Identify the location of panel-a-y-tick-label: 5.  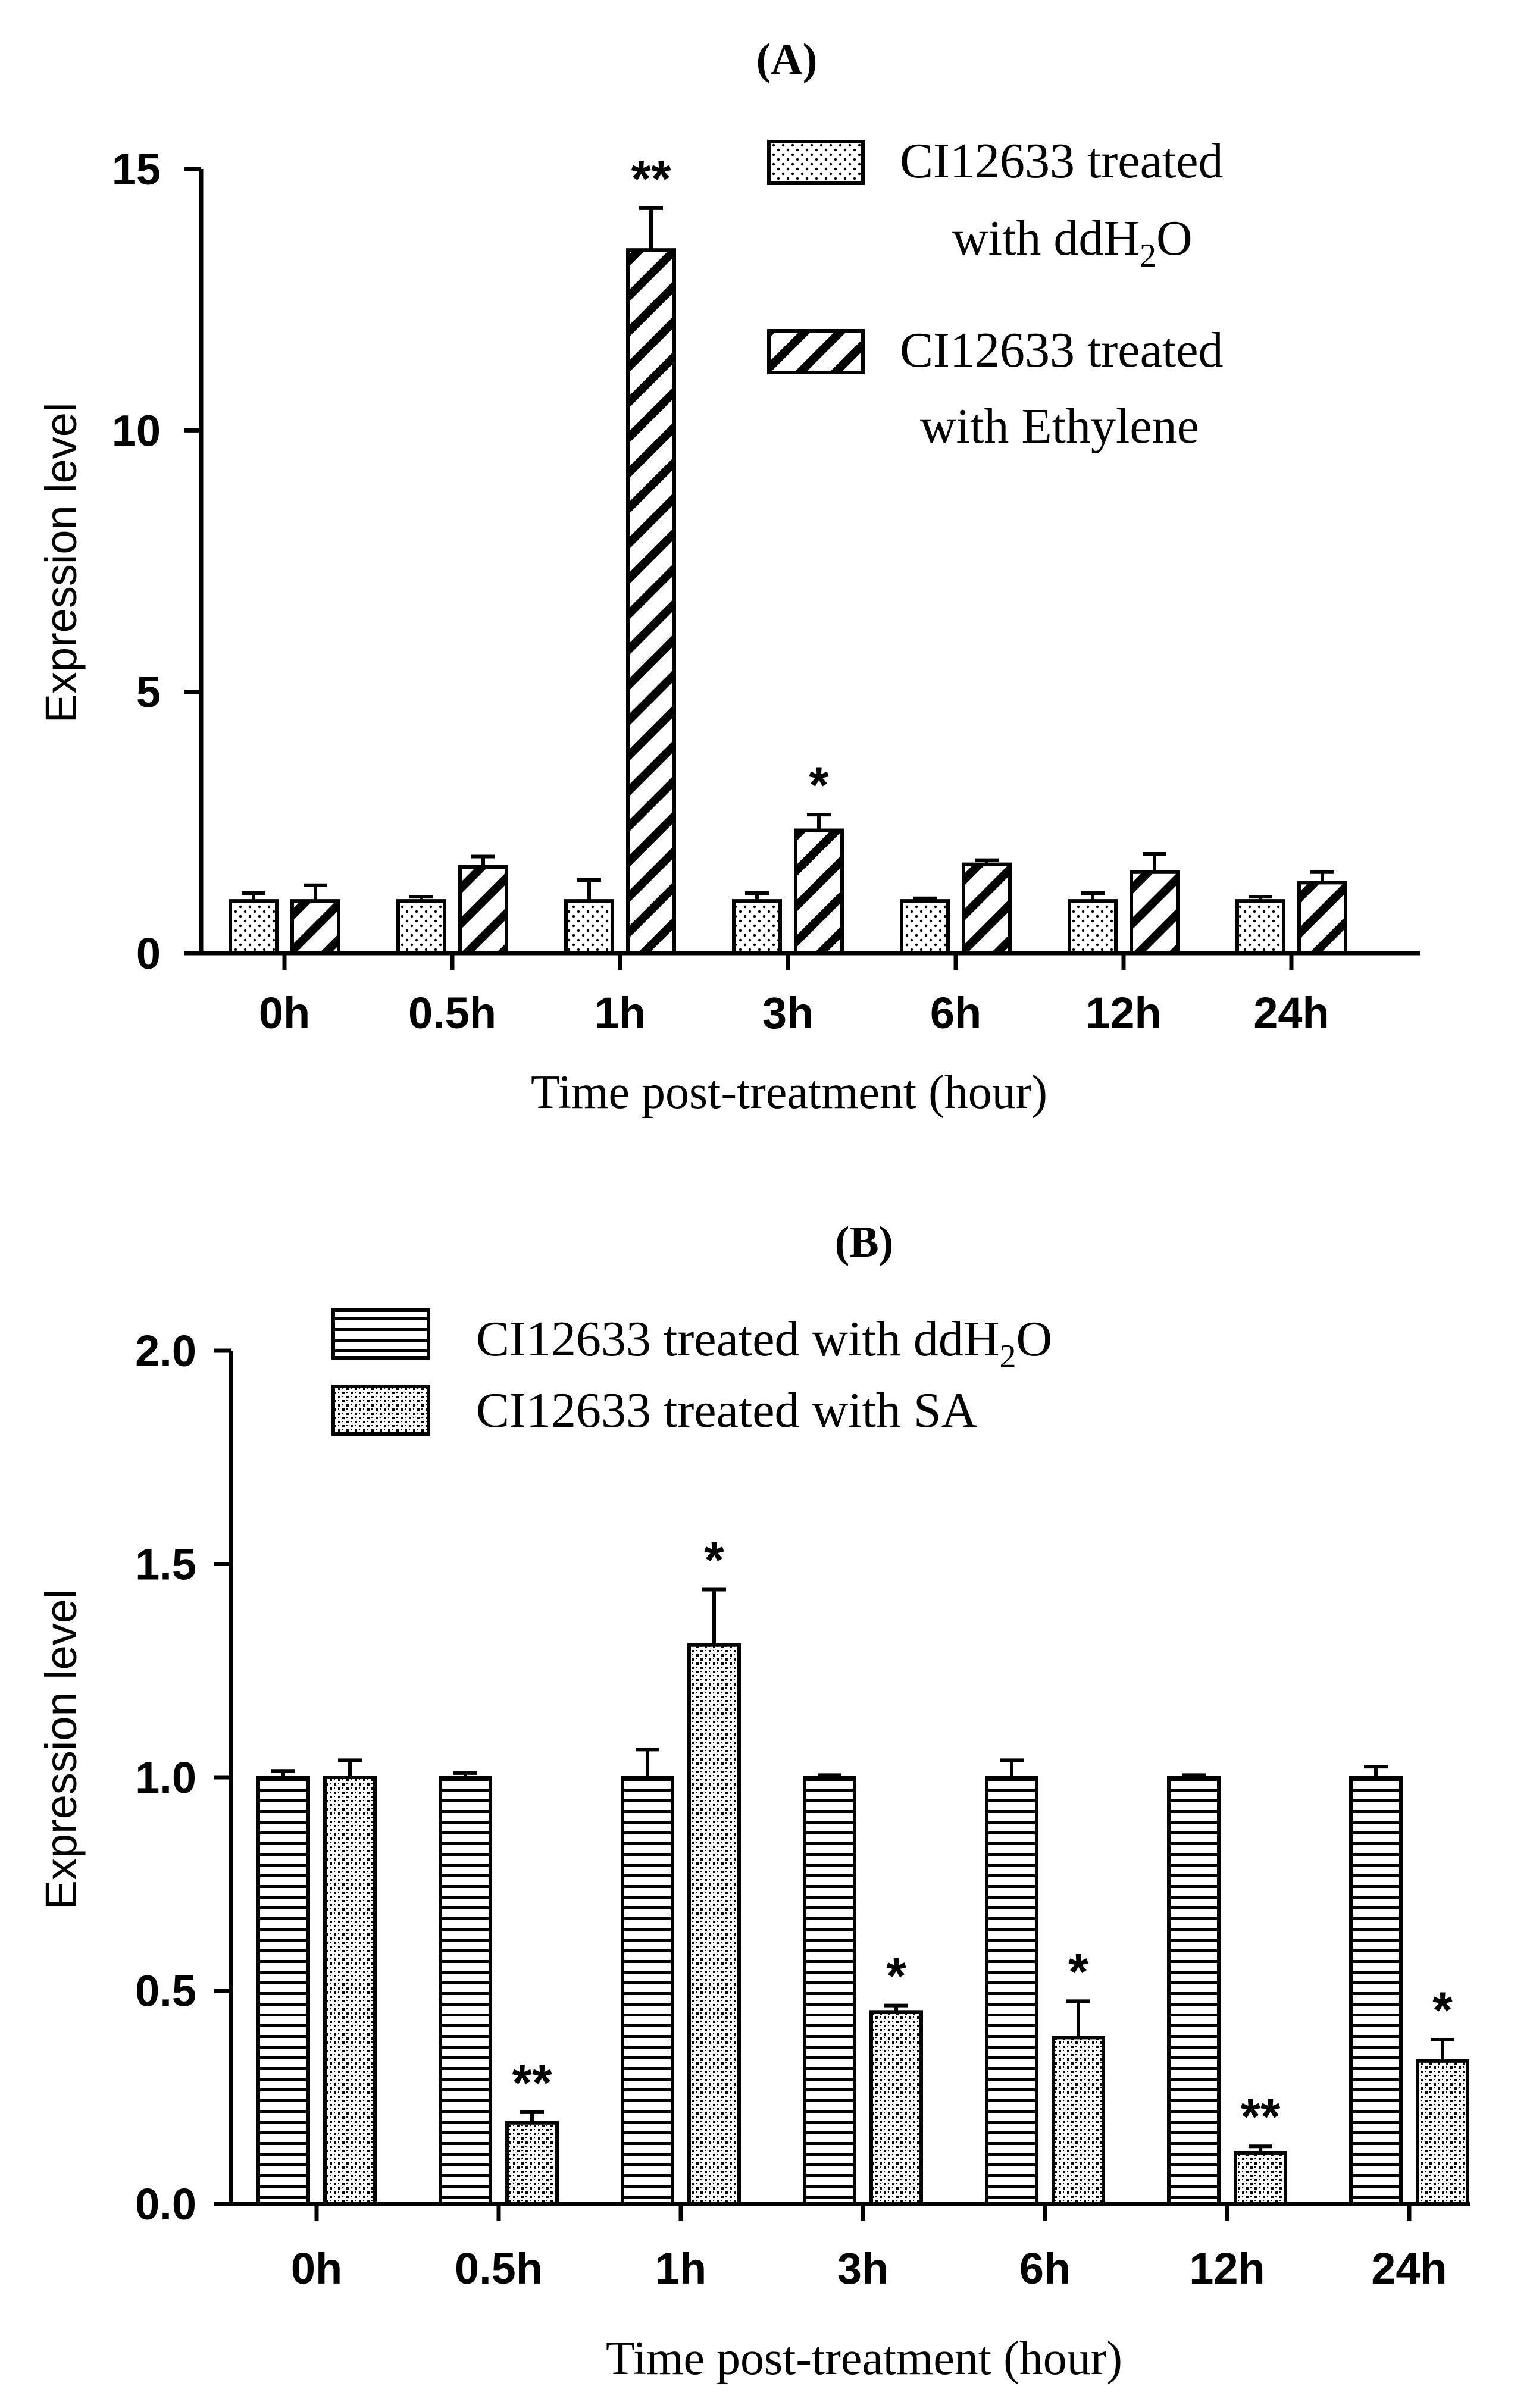
(148, 692).